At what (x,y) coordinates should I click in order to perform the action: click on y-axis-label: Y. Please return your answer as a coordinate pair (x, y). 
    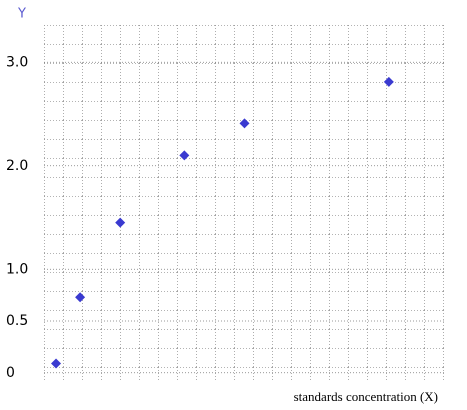
    Looking at the image, I should click on (21, 14).